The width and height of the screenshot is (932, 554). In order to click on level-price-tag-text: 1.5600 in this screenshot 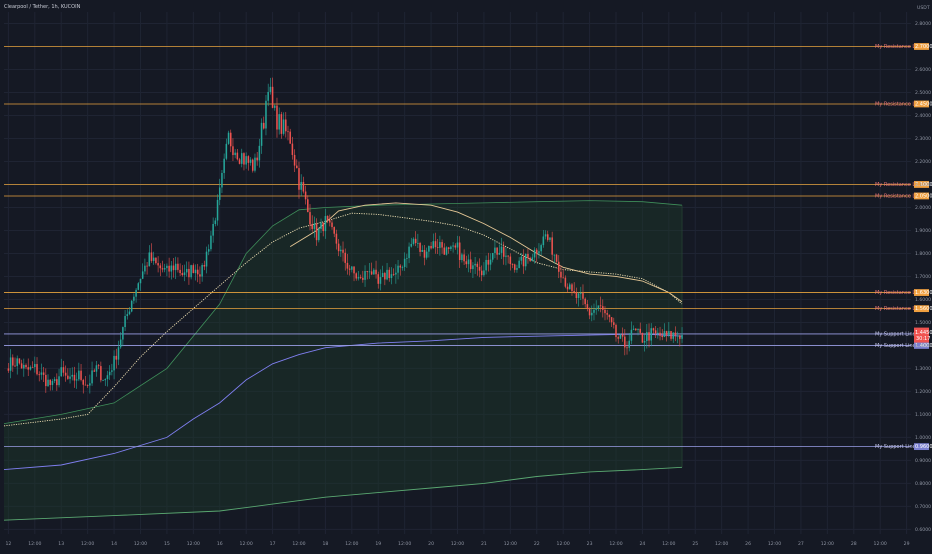, I will do `click(923, 309)`.